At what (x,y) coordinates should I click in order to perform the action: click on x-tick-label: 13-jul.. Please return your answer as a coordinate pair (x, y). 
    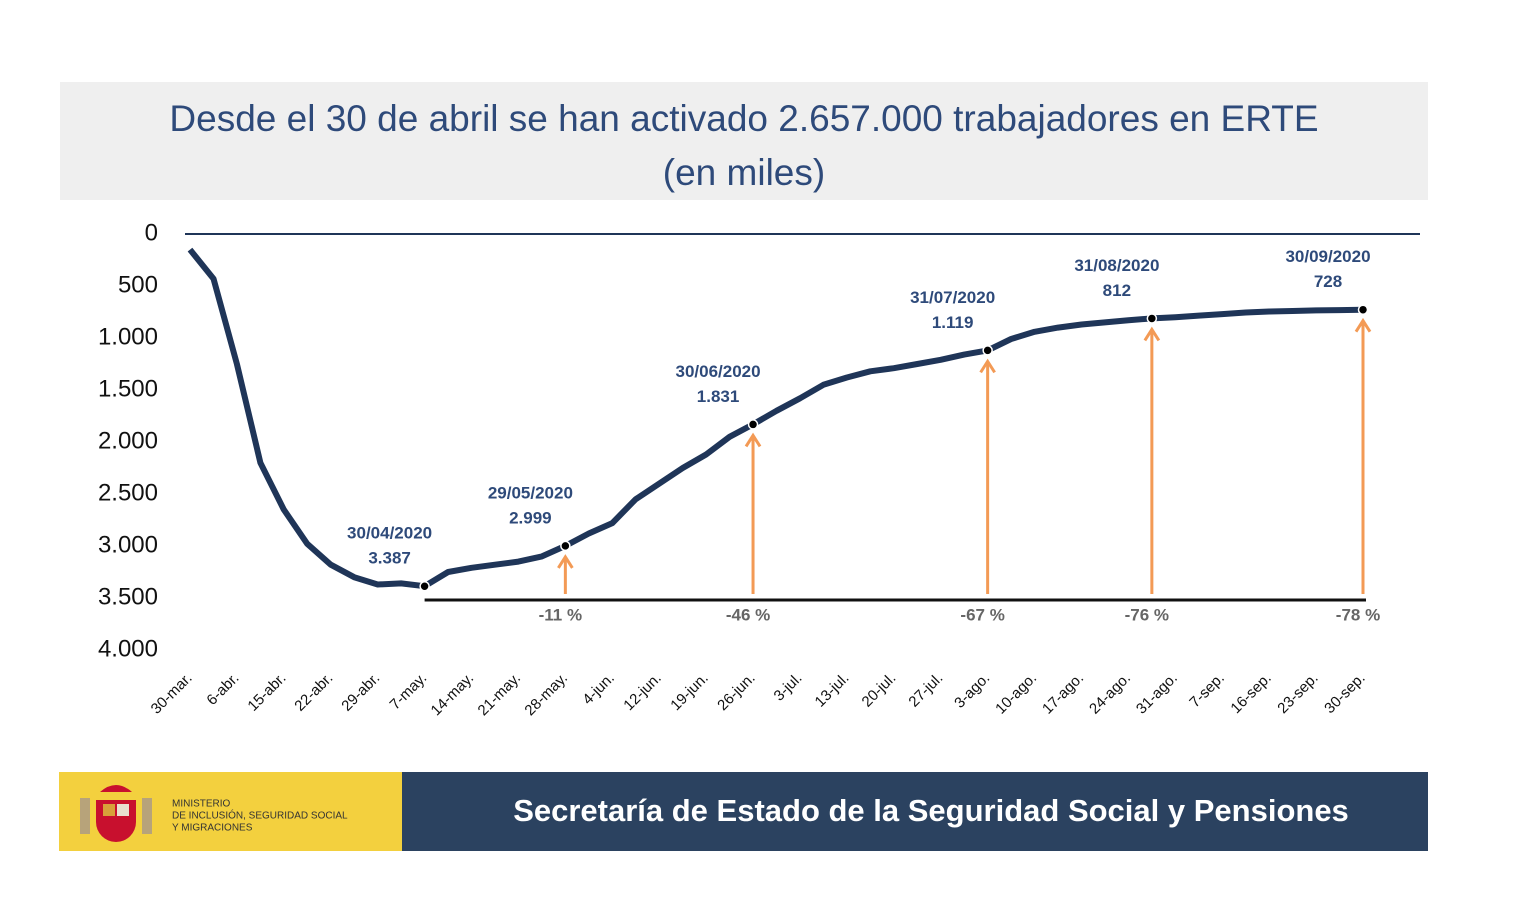
    Looking at the image, I should click on (832, 690).